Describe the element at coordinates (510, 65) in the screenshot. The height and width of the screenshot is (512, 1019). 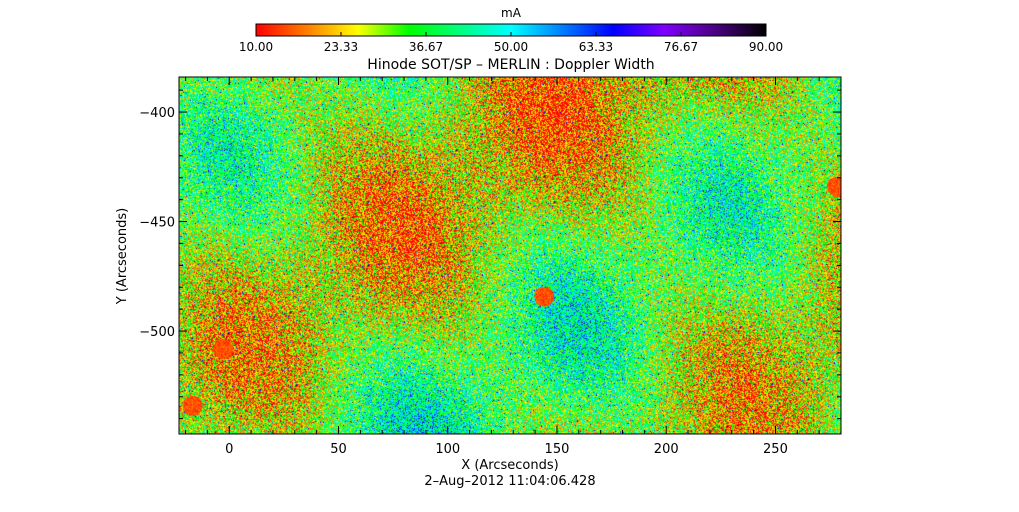
I see `chart-title: Hinode SOT/SP – MERLIN : Doppler Width` at that location.